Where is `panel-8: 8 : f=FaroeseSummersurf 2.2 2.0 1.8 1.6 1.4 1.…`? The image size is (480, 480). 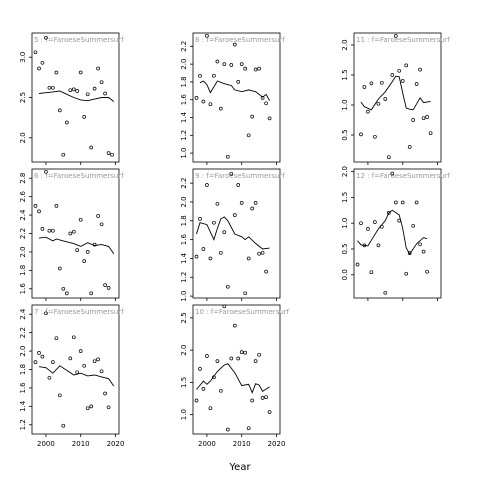
panel-8: 8 : f=FaroeseSummersurf 2.2 2.0 1.8 1.6 1.4 1.… is located at coordinates (232, 98).